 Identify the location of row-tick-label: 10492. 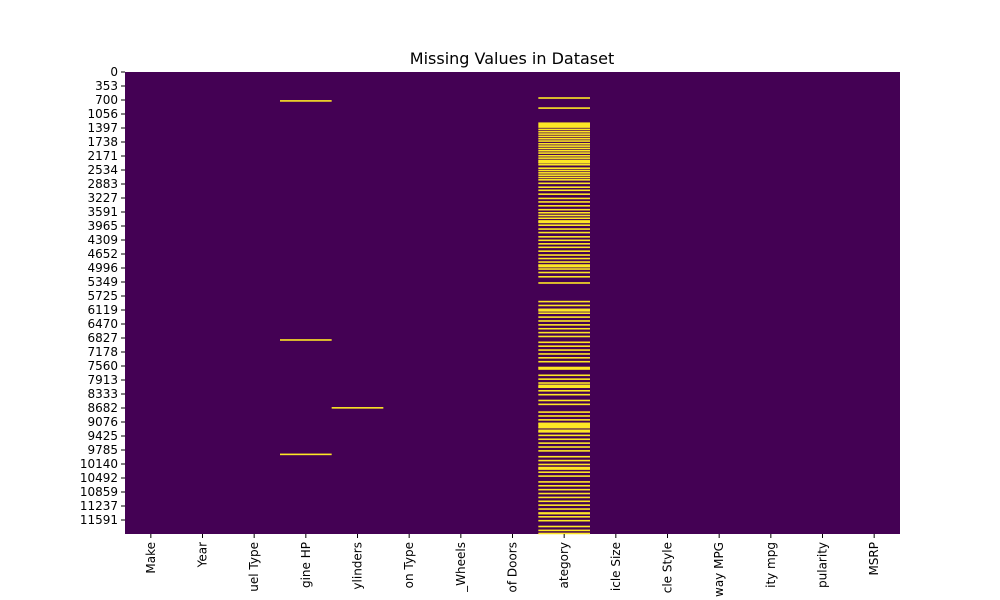
(99, 478).